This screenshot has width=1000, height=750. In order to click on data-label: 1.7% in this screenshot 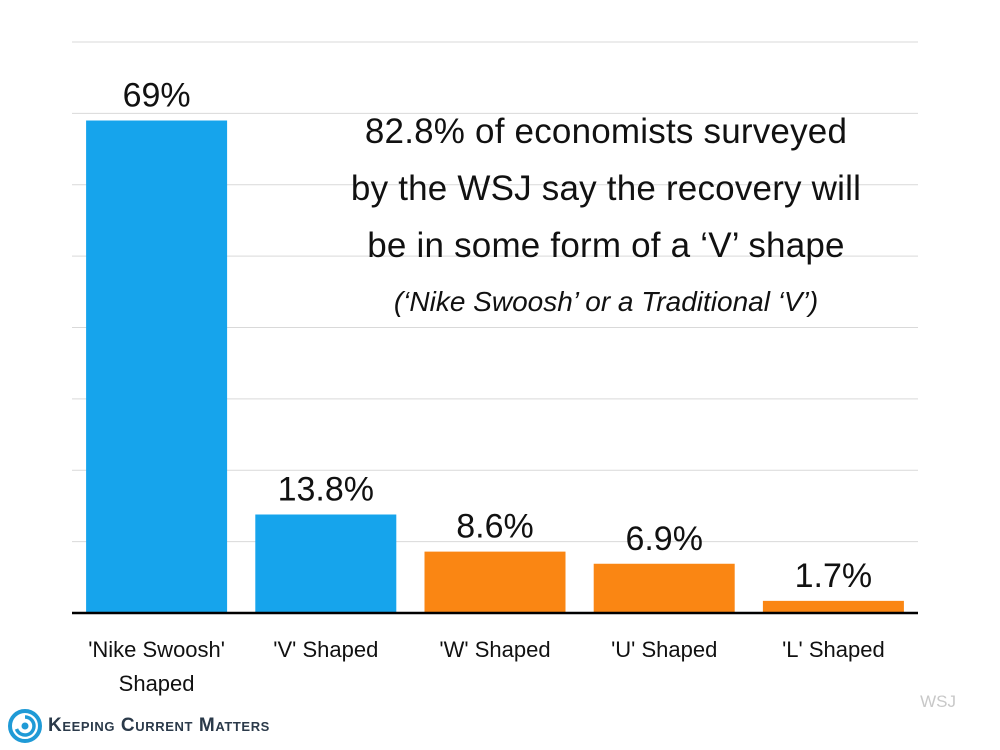, I will do `click(834, 576)`.